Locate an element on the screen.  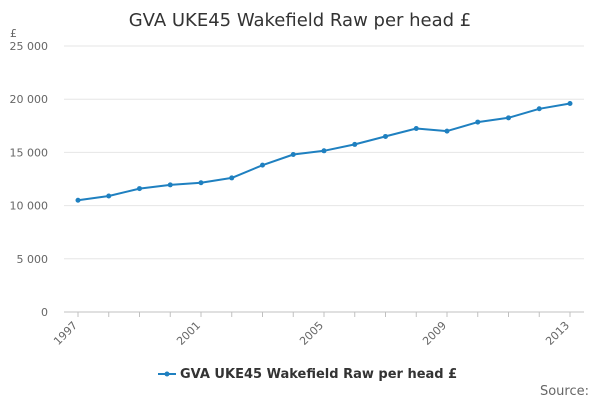
legend: GVA UKE45 Wakefield Raw per head £ is located at coordinates (307, 374).